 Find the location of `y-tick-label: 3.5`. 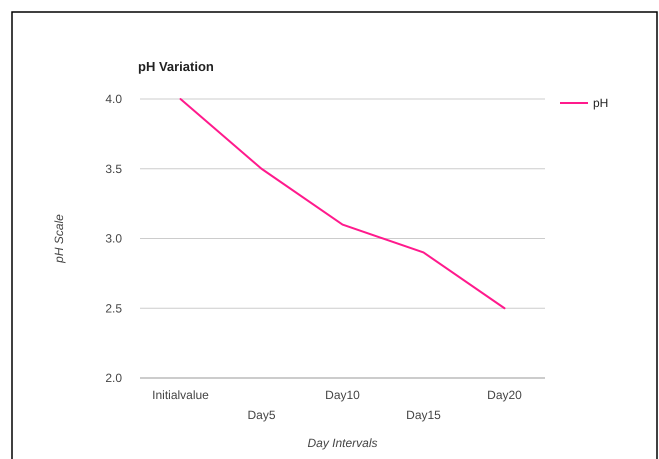

y-tick-label: 3.5 is located at coordinates (113, 169).